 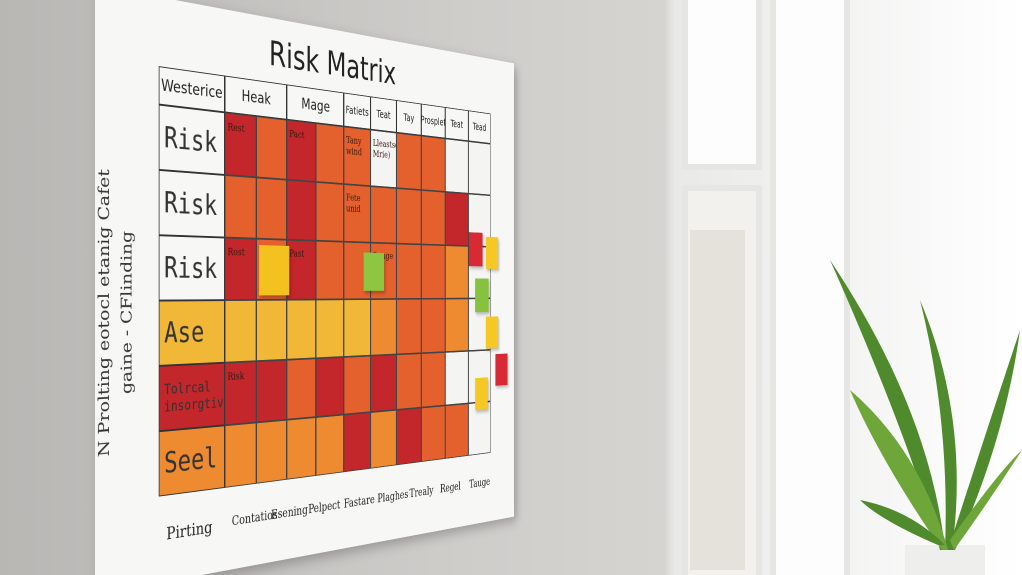 What do you see at coordinates (433, 121) in the screenshot?
I see `header-cell: Prosplet` at bounding box center [433, 121].